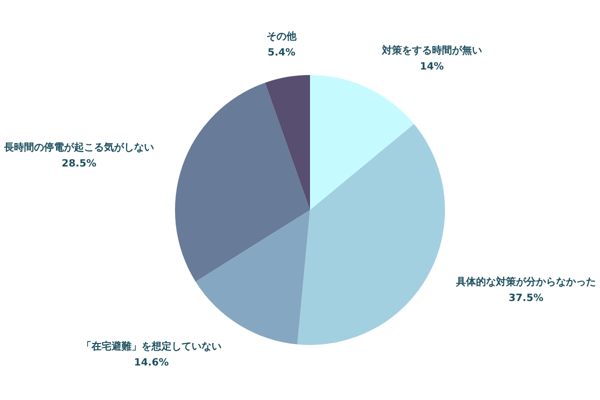 This screenshot has width=600, height=400. What do you see at coordinates (432, 66) in the screenshot?
I see `data-label: 14%` at bounding box center [432, 66].